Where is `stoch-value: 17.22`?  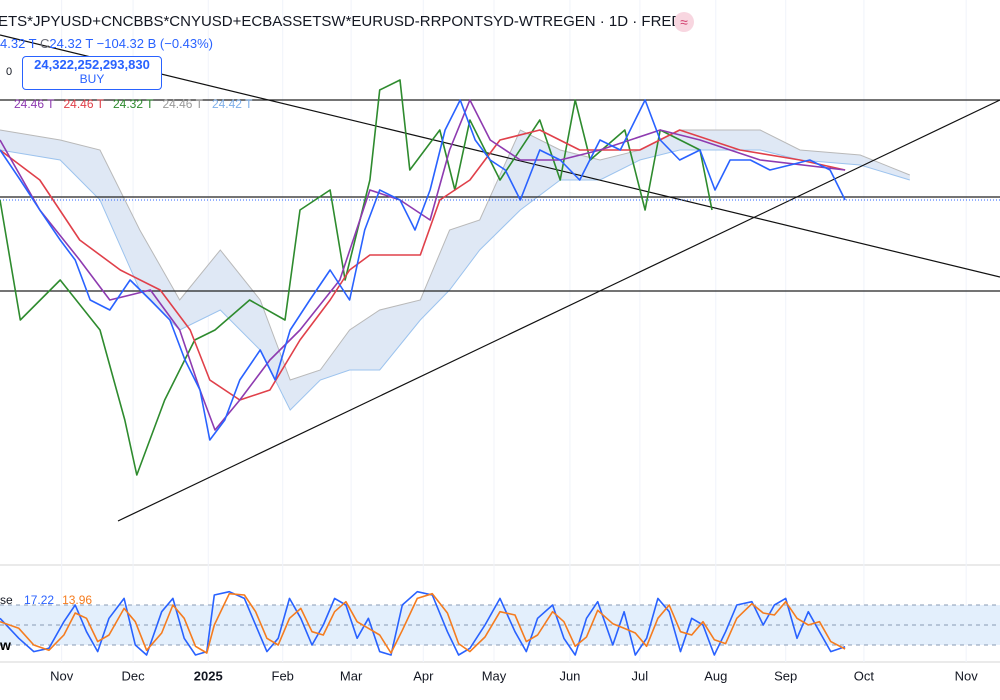
stoch-value: 17.22 is located at coordinates (39, 600).